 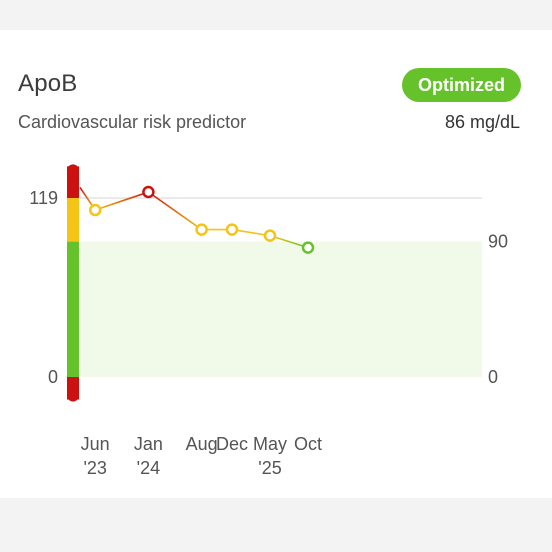 What do you see at coordinates (482, 122) in the screenshot?
I see `current-value: 86 mg/dL` at bounding box center [482, 122].